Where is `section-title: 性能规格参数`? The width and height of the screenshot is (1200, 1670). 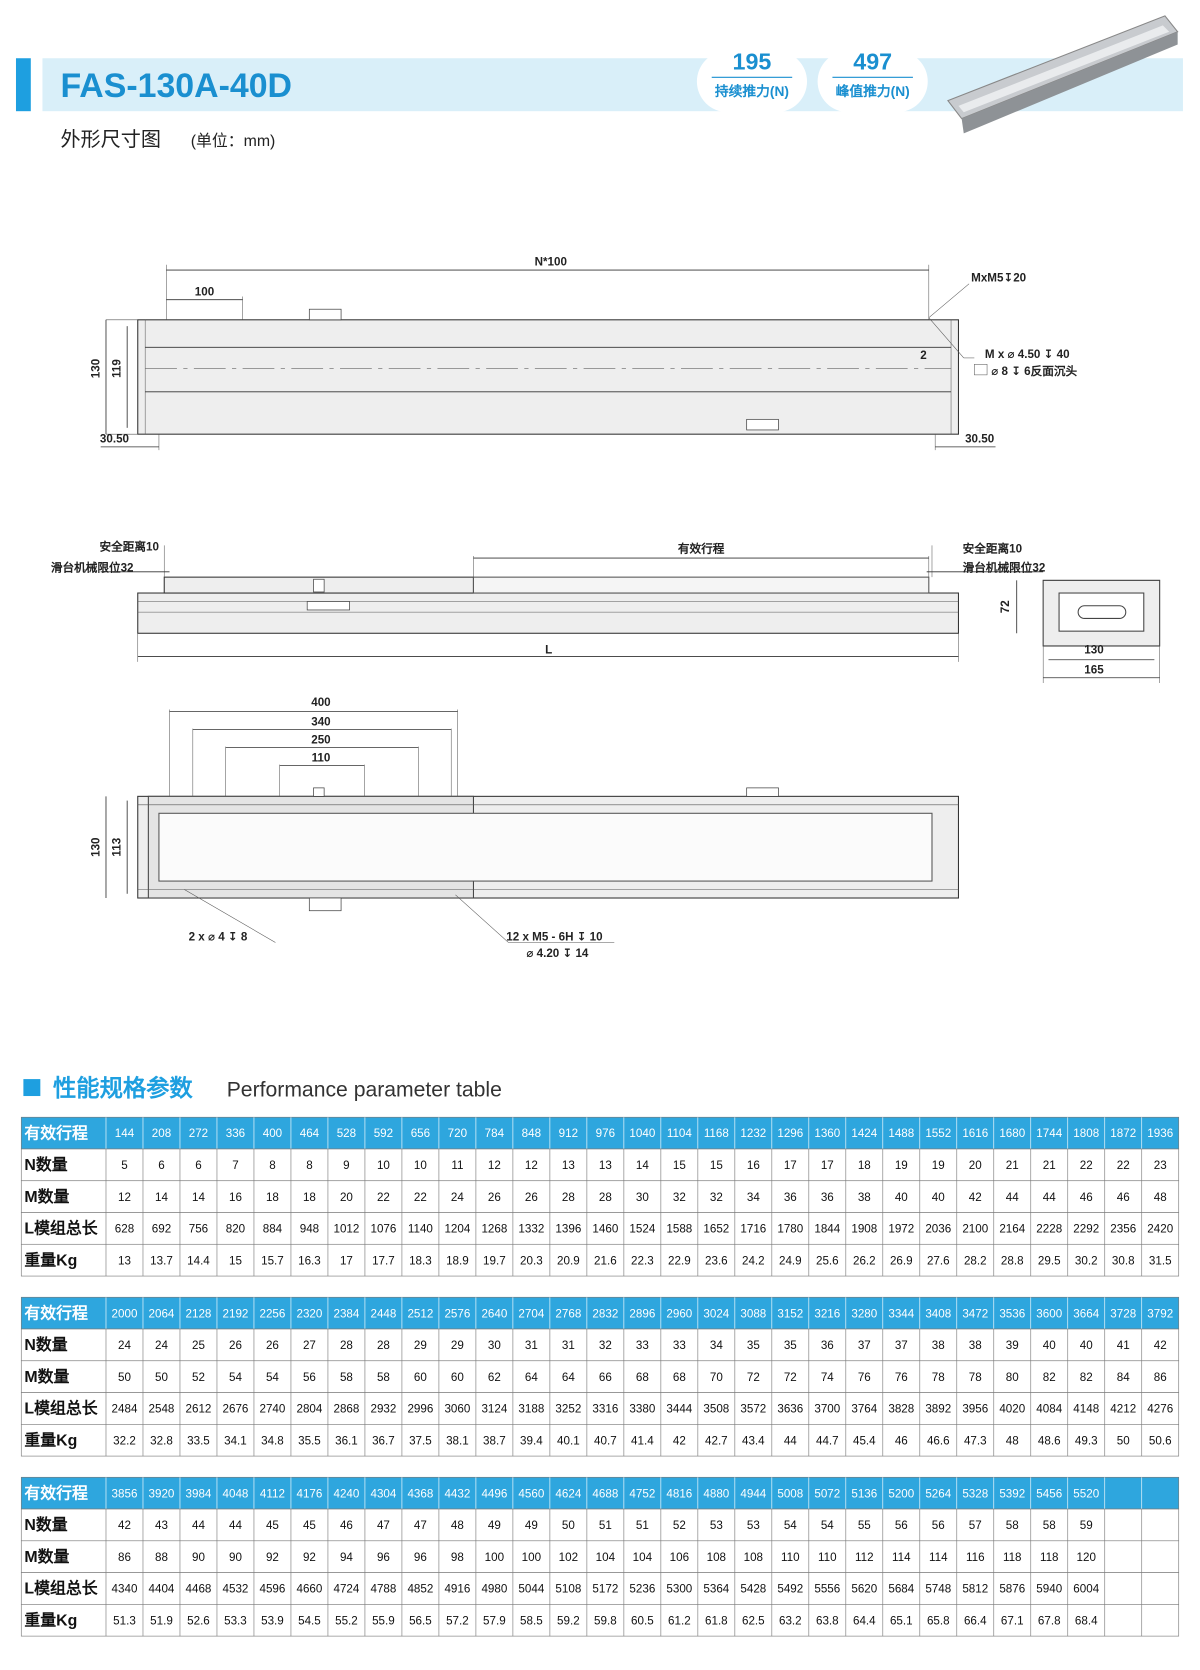 section-title: 性能规格参数 is located at coordinates (123, 1088).